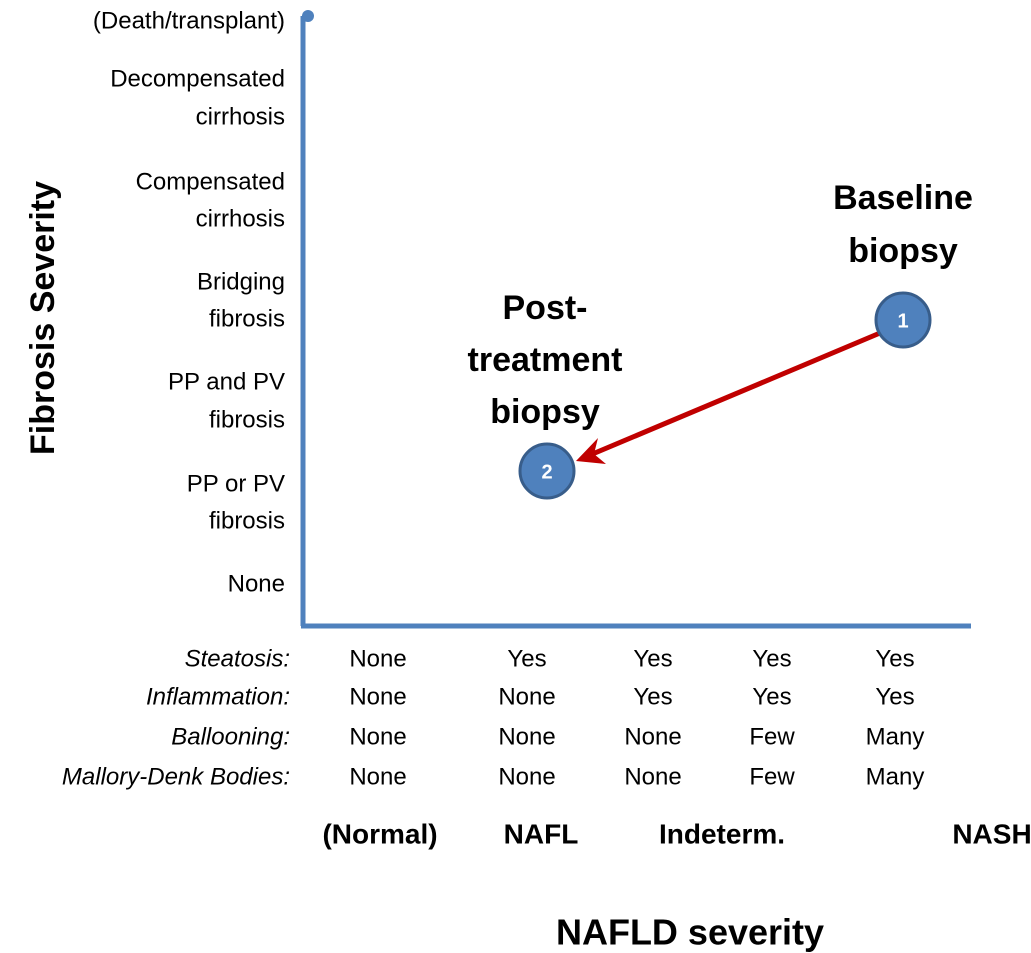 The image size is (1031, 953). I want to click on arrow-head, so click(591, 451).